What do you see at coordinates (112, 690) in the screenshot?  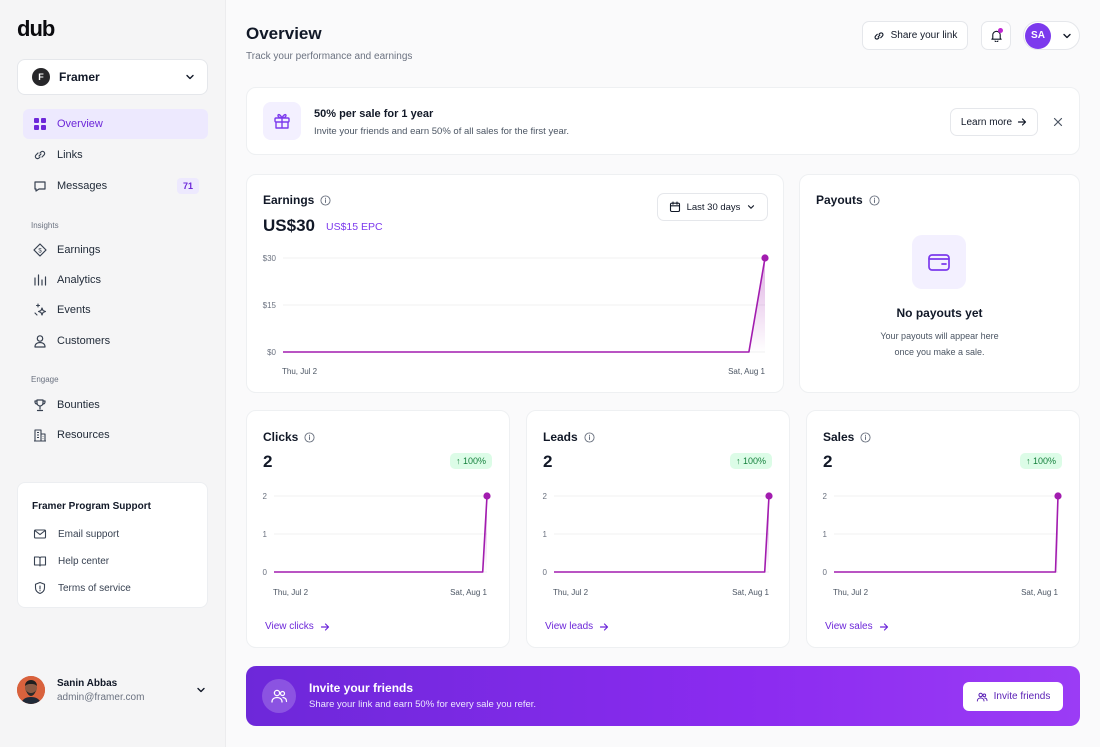 I see `user-menu: Sanin Abbas admin@framer.com` at bounding box center [112, 690].